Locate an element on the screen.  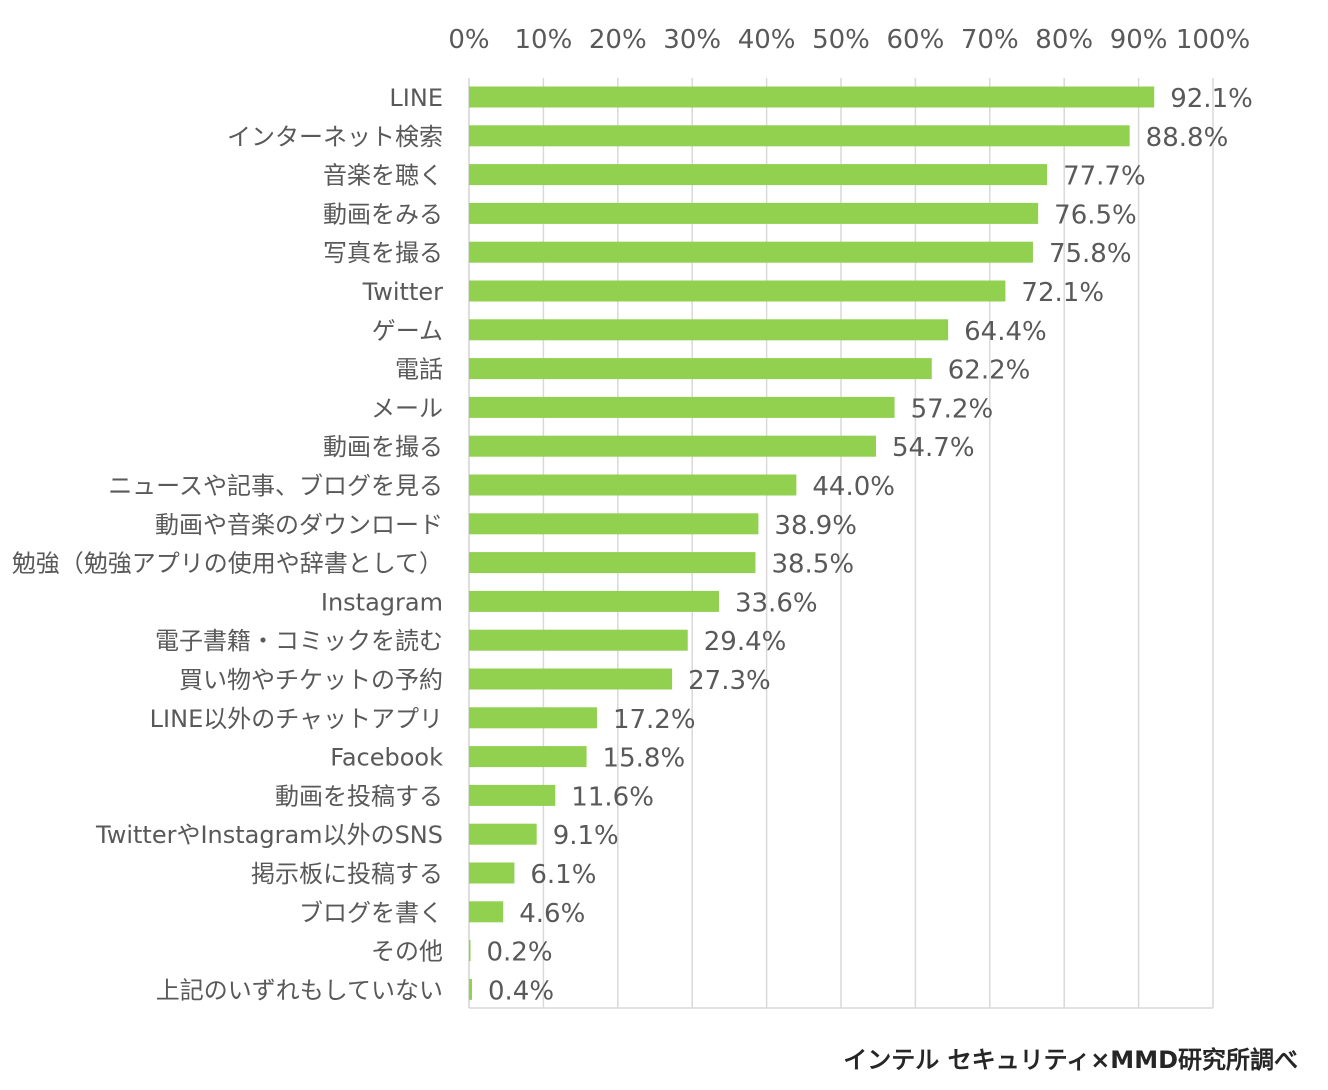
category-label: 上記のいずれもしていない is located at coordinates (299, 990).